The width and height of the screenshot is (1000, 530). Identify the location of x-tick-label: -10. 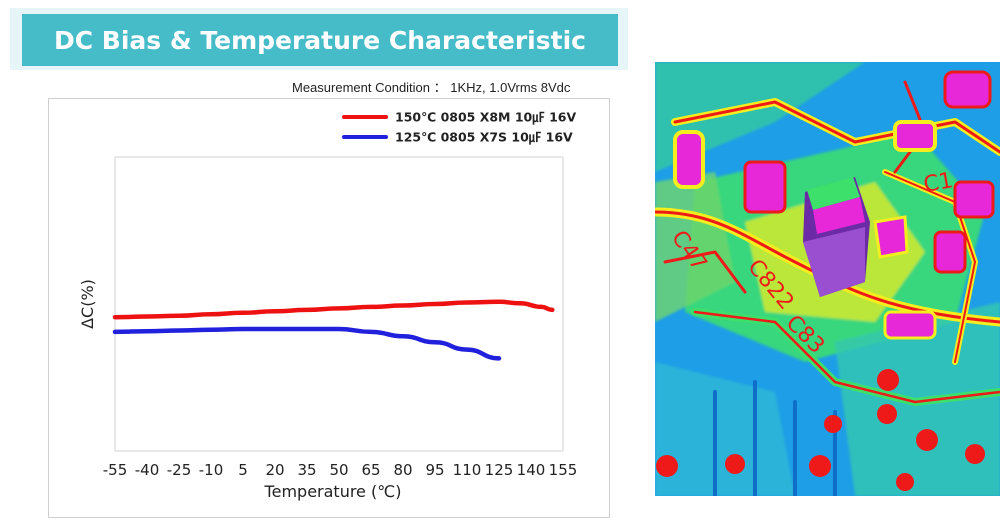
(211, 470).